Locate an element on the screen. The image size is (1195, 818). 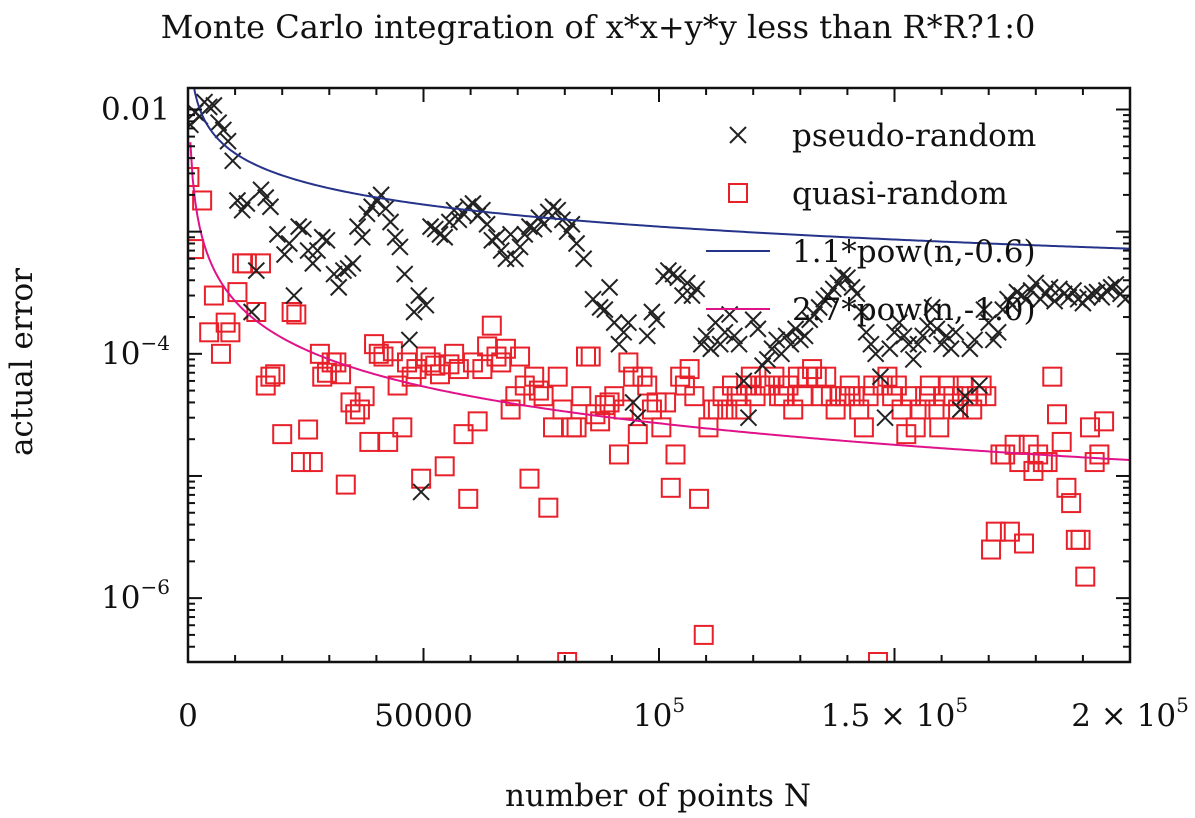
legend-label: 2.7*pow(n,-1.0) is located at coordinates (914, 310).